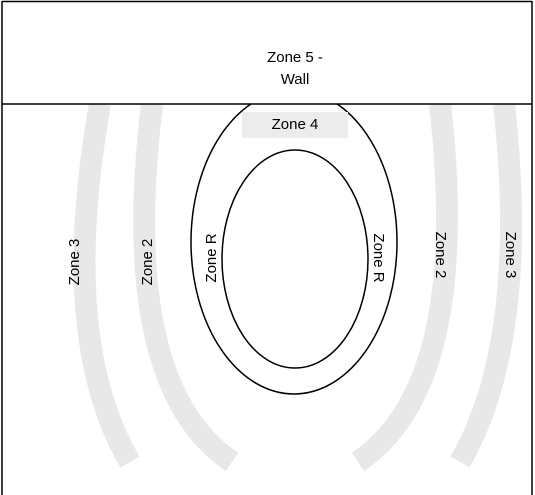 This screenshot has width=535, height=495. What do you see at coordinates (295, 259) in the screenshot?
I see `inner-ellipse` at bounding box center [295, 259].